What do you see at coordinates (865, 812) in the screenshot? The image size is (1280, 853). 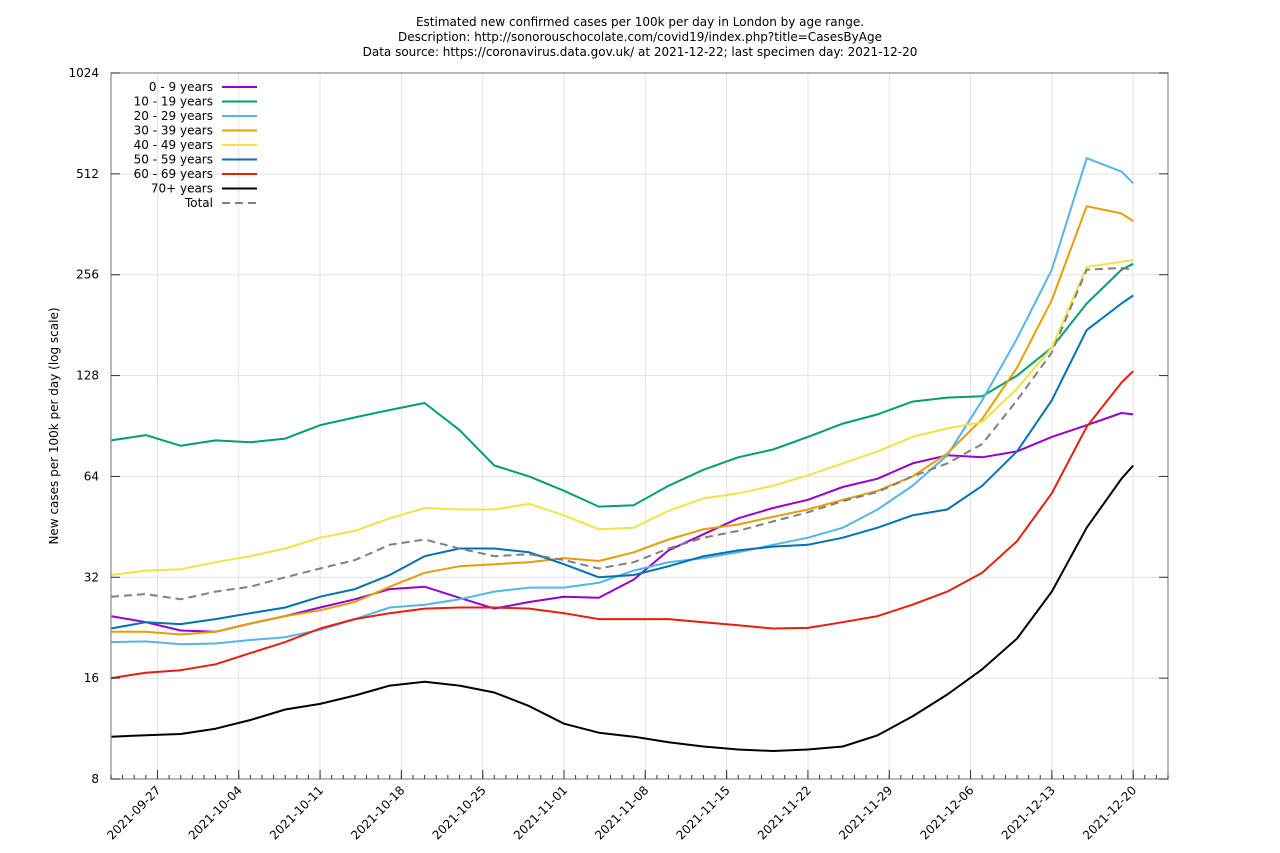 I see `x-tick-label: 2021-11-29` at bounding box center [865, 812].